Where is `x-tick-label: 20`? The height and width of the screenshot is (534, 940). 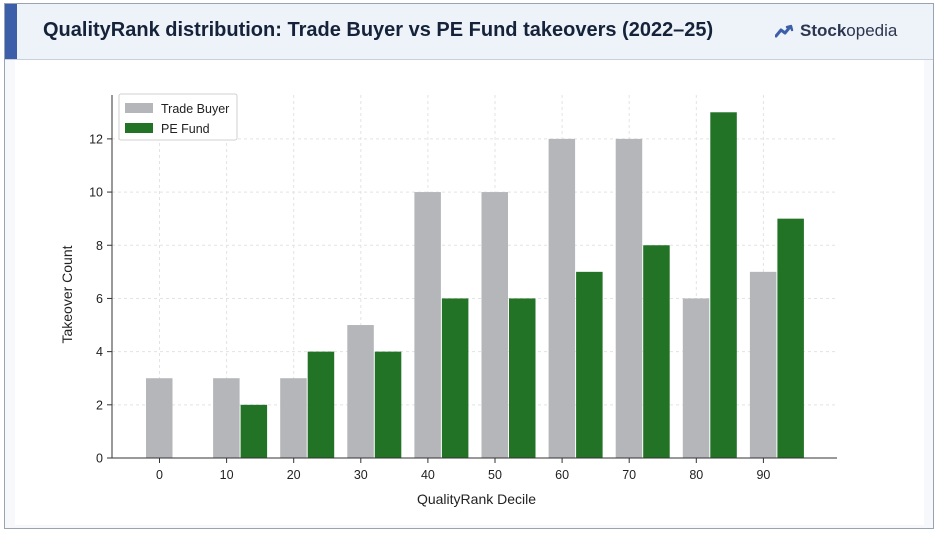
x-tick-label: 20 is located at coordinates (294, 475).